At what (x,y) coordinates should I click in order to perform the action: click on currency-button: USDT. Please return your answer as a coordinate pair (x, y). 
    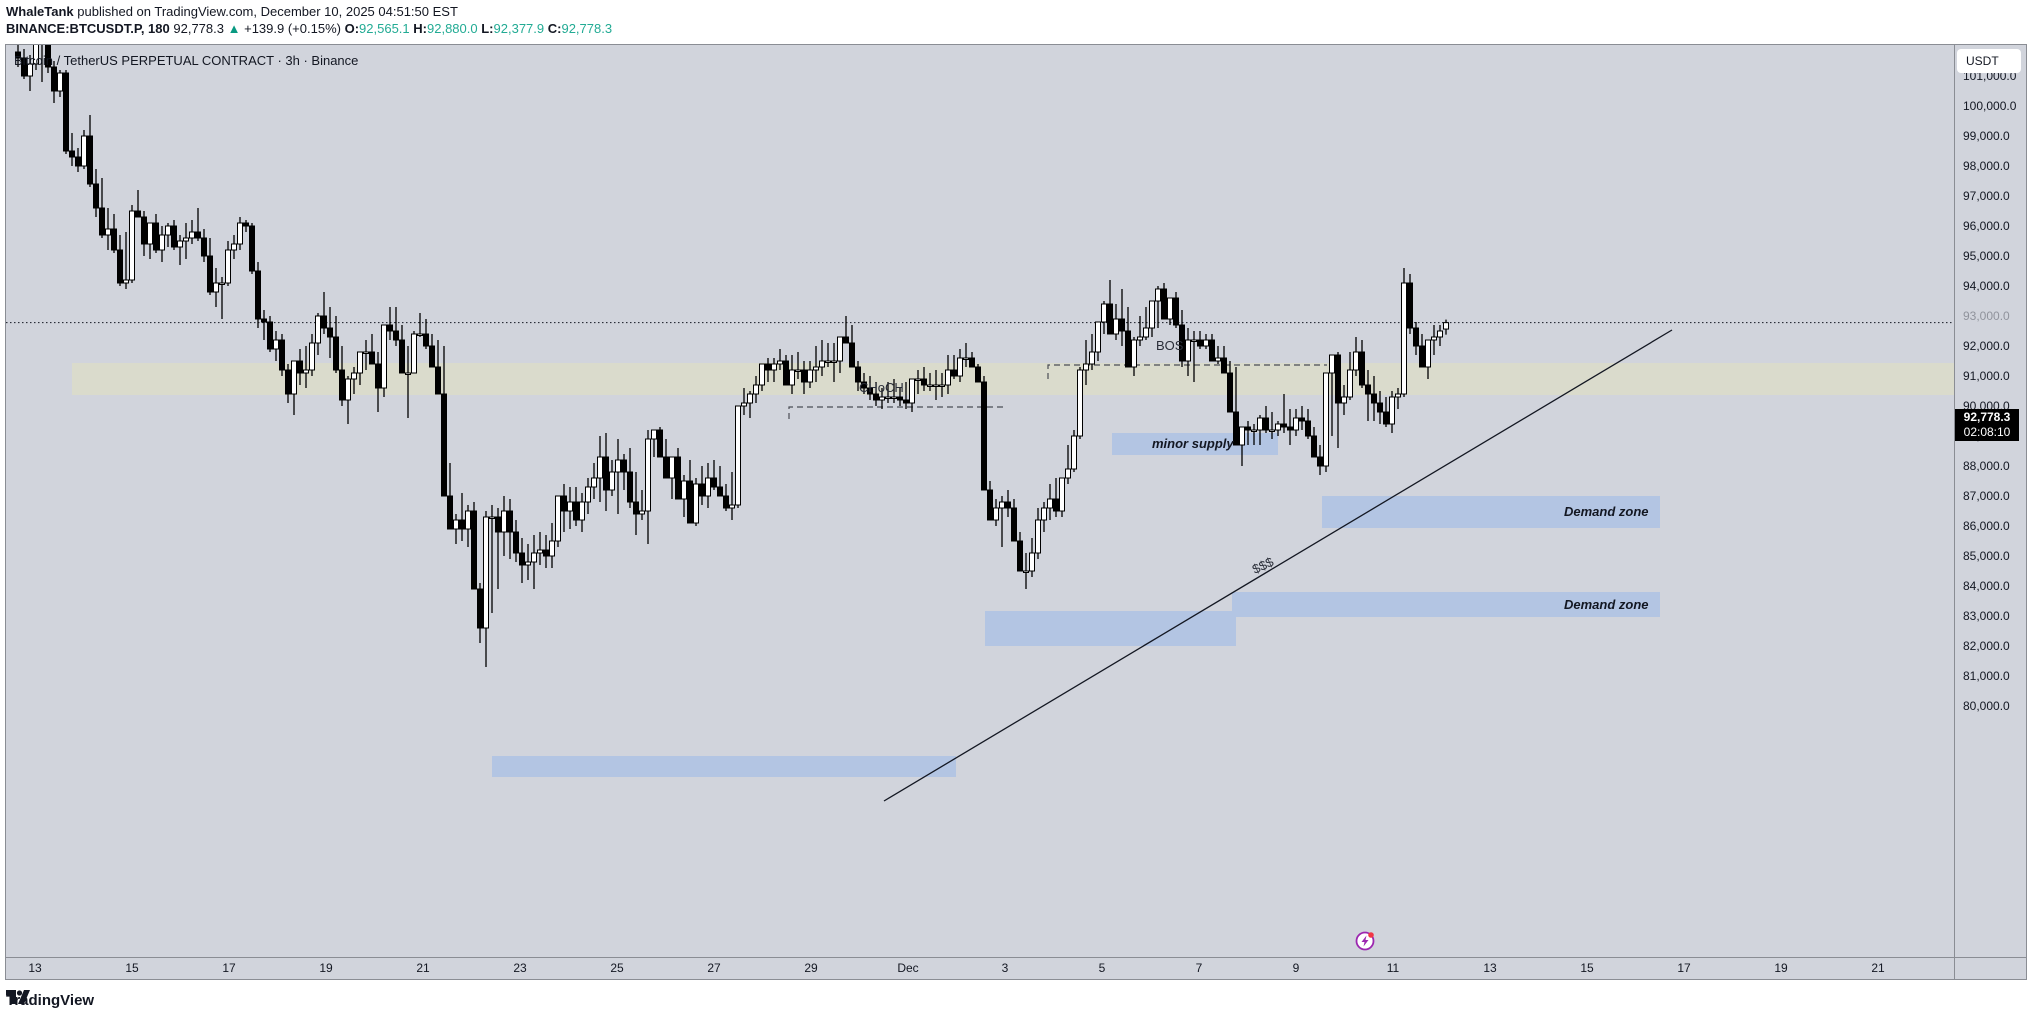
    Looking at the image, I should click on (1989, 61).